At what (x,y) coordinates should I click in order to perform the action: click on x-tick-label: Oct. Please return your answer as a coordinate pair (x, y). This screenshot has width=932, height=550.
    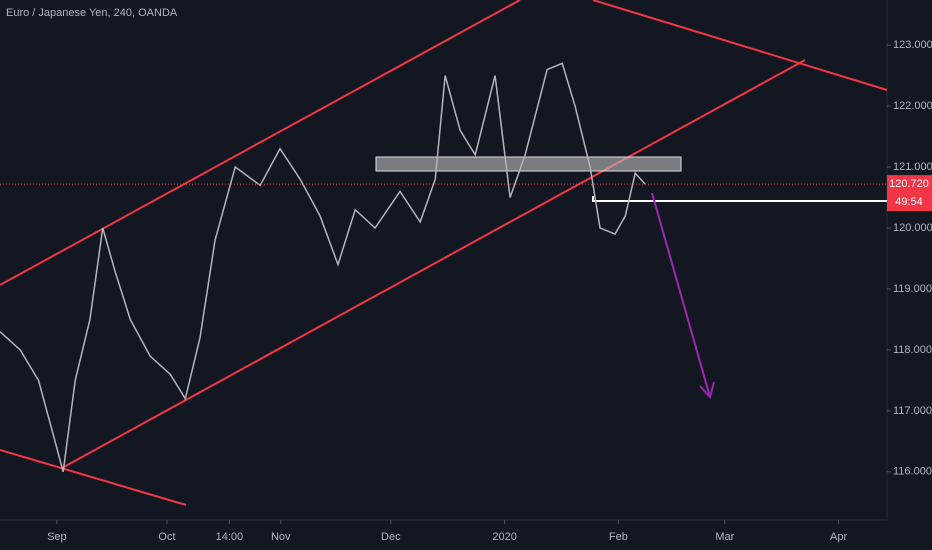
    Looking at the image, I should click on (166, 537).